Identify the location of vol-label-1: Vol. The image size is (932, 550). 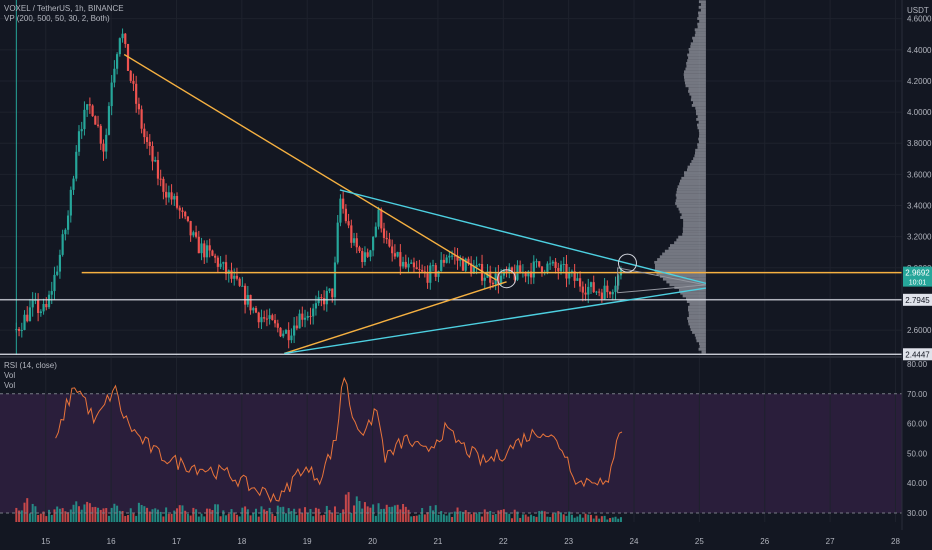
(10, 375).